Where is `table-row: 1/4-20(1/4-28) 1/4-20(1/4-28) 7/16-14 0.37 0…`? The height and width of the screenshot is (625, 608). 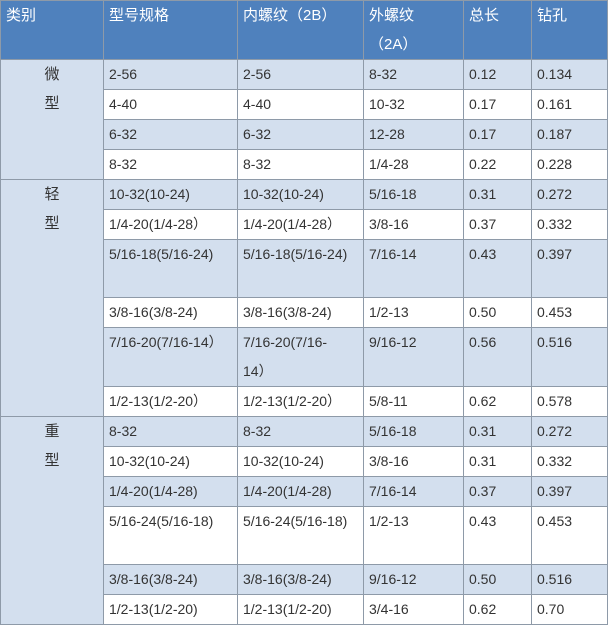
table-row: 1/4-20(1/4-28) 1/4-20(1/4-28) 7/16-14 0.37 0… is located at coordinates (304, 491).